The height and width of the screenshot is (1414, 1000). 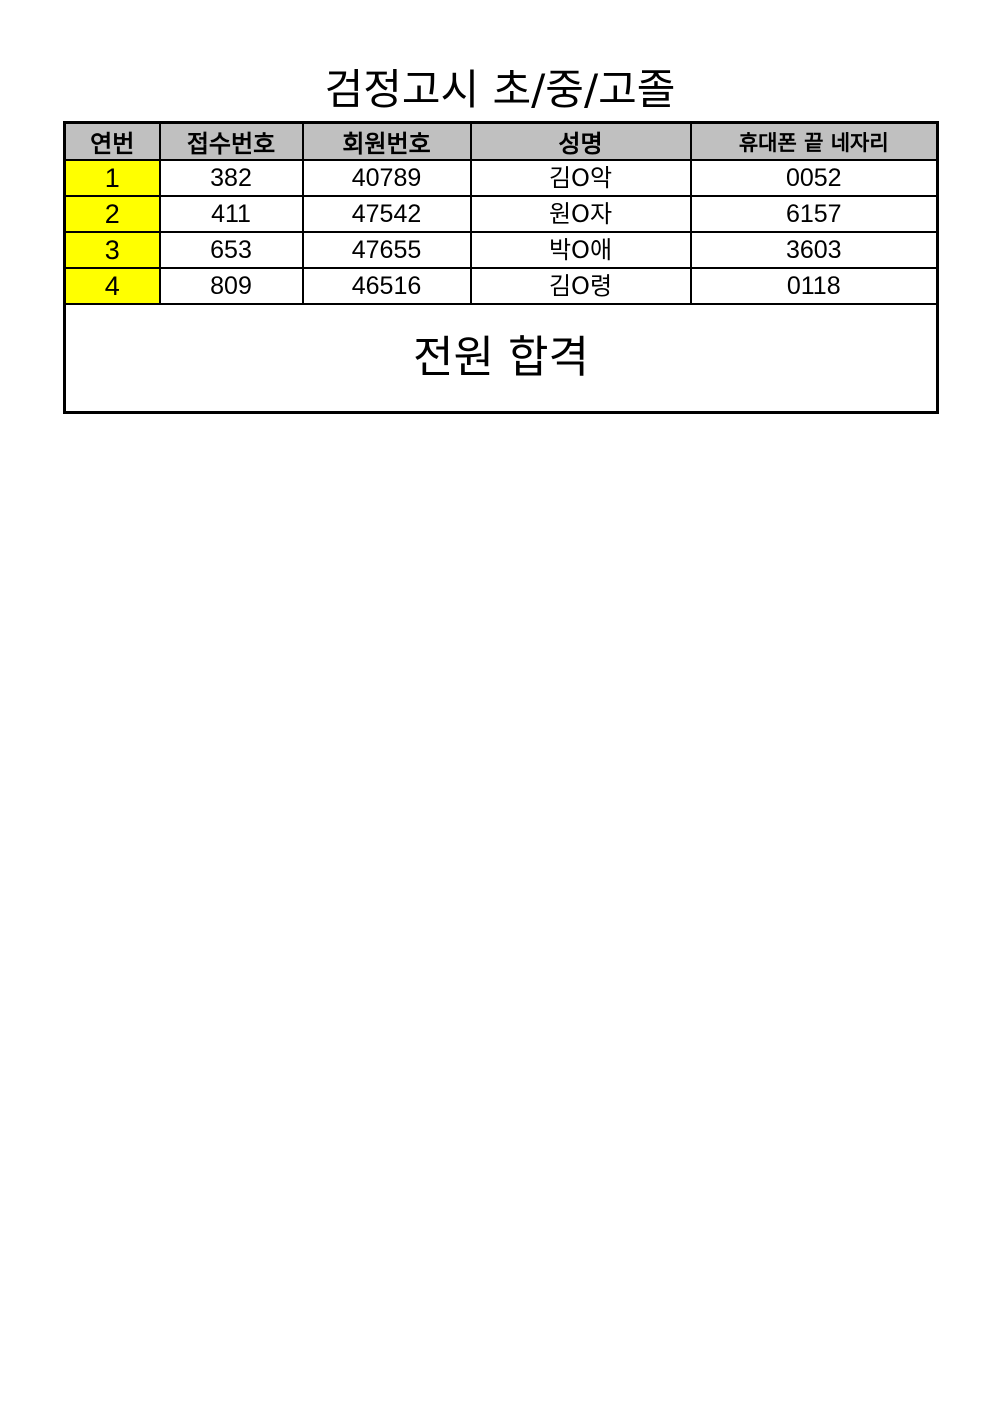 What do you see at coordinates (814, 250) in the screenshot?
I see `cell-phone-last4: 3603` at bounding box center [814, 250].